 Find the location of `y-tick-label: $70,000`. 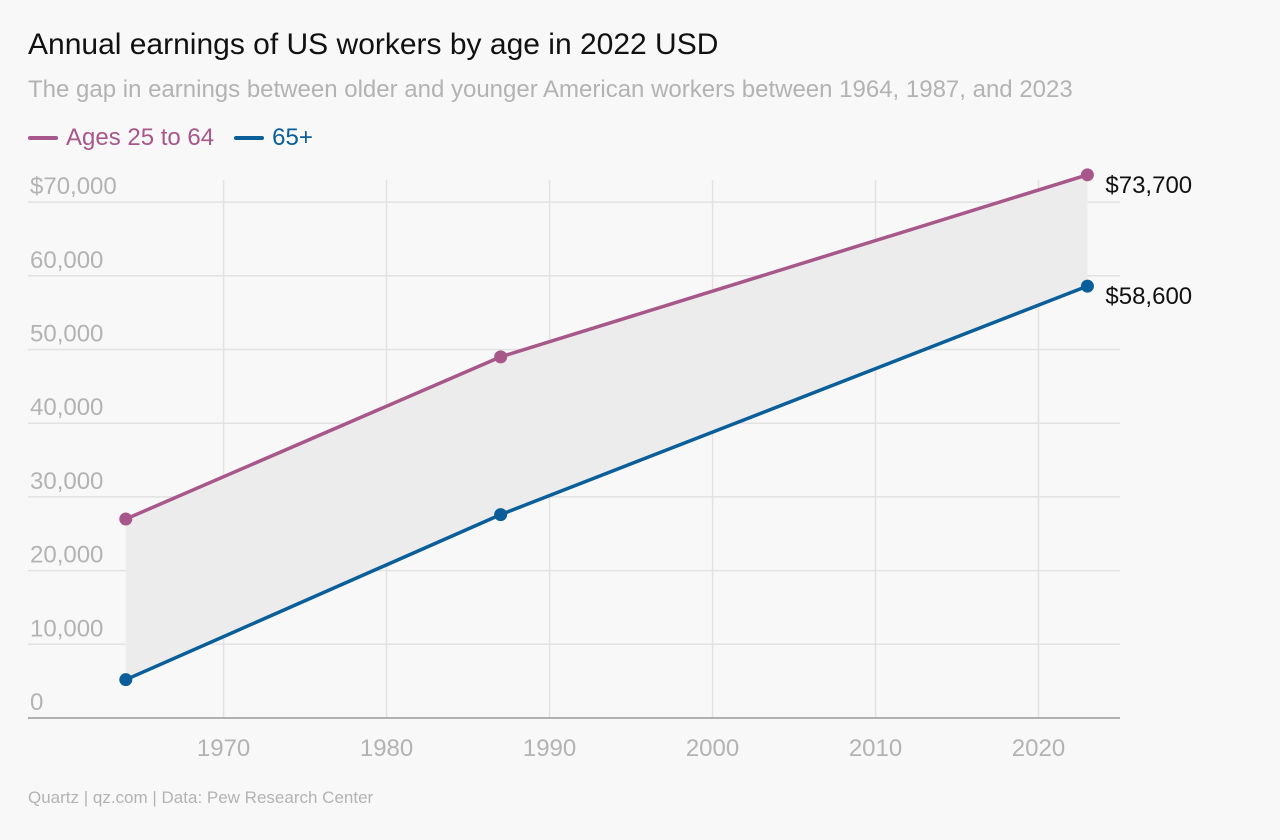

y-tick-label: $70,000 is located at coordinates (73, 186).